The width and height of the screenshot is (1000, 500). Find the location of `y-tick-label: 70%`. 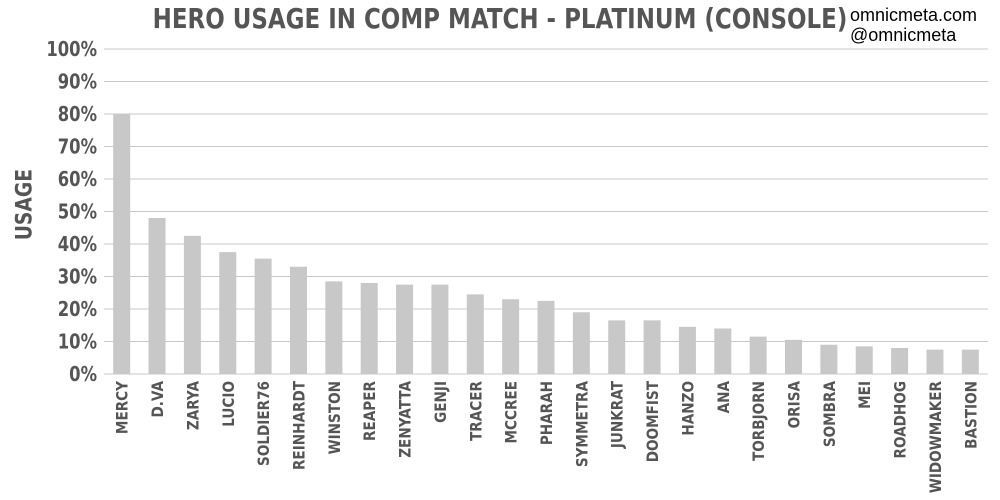

y-tick-label: 70% is located at coordinates (77, 147).